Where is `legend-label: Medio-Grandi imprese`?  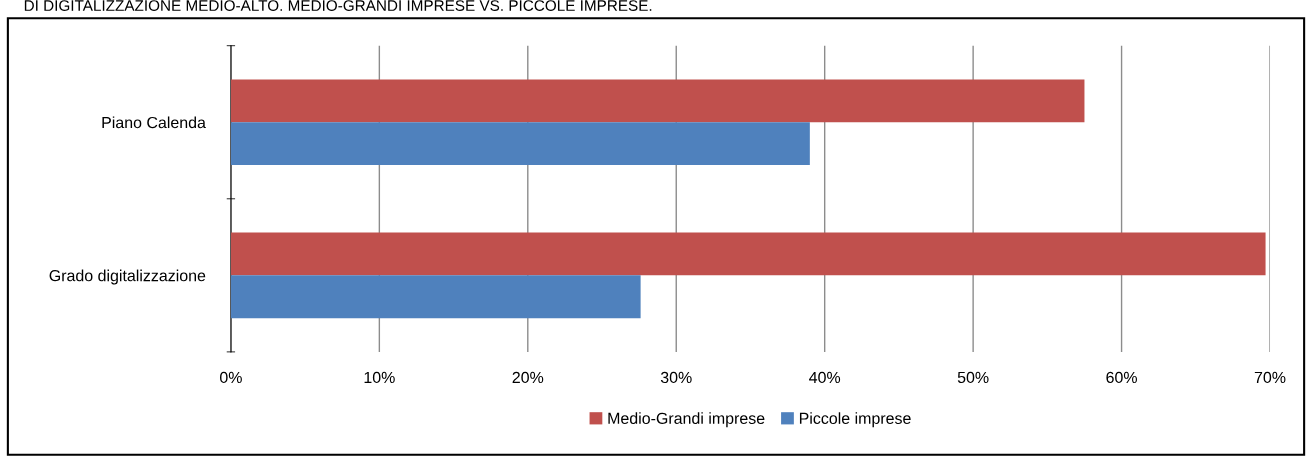
legend-label: Medio-Grandi imprese is located at coordinates (686, 420).